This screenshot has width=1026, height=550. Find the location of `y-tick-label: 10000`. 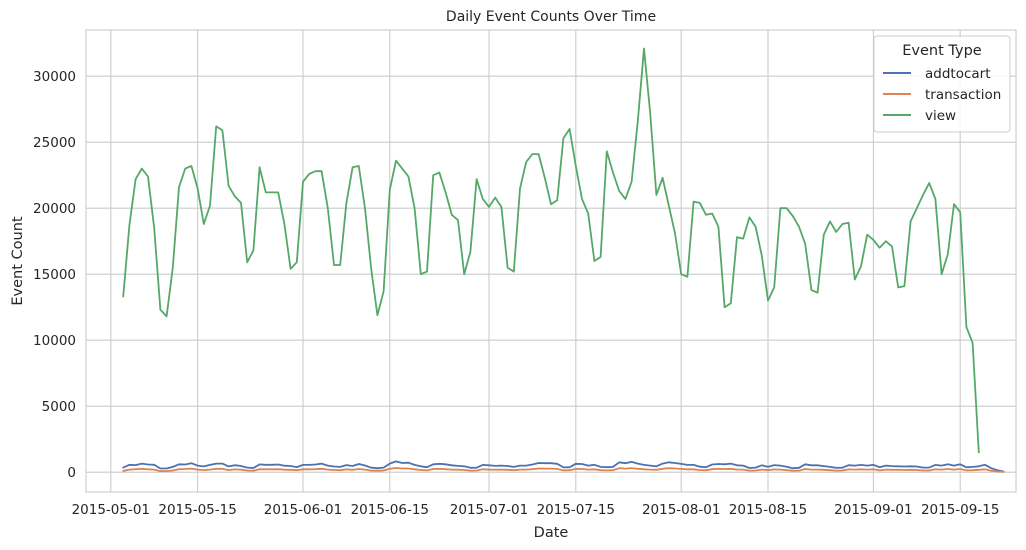

y-tick-label: 10000 is located at coordinates (54, 341).